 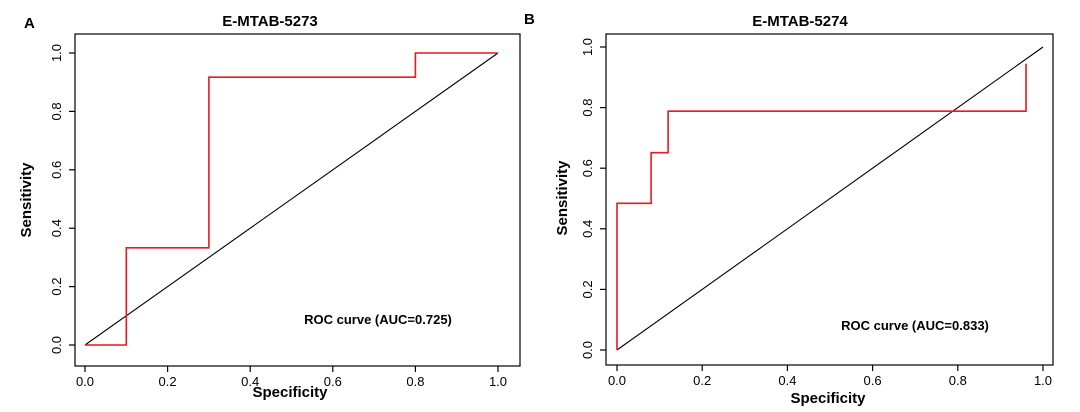 What do you see at coordinates (270, 21) in the screenshot?
I see `chart-title: E-MTAB-5273` at bounding box center [270, 21].